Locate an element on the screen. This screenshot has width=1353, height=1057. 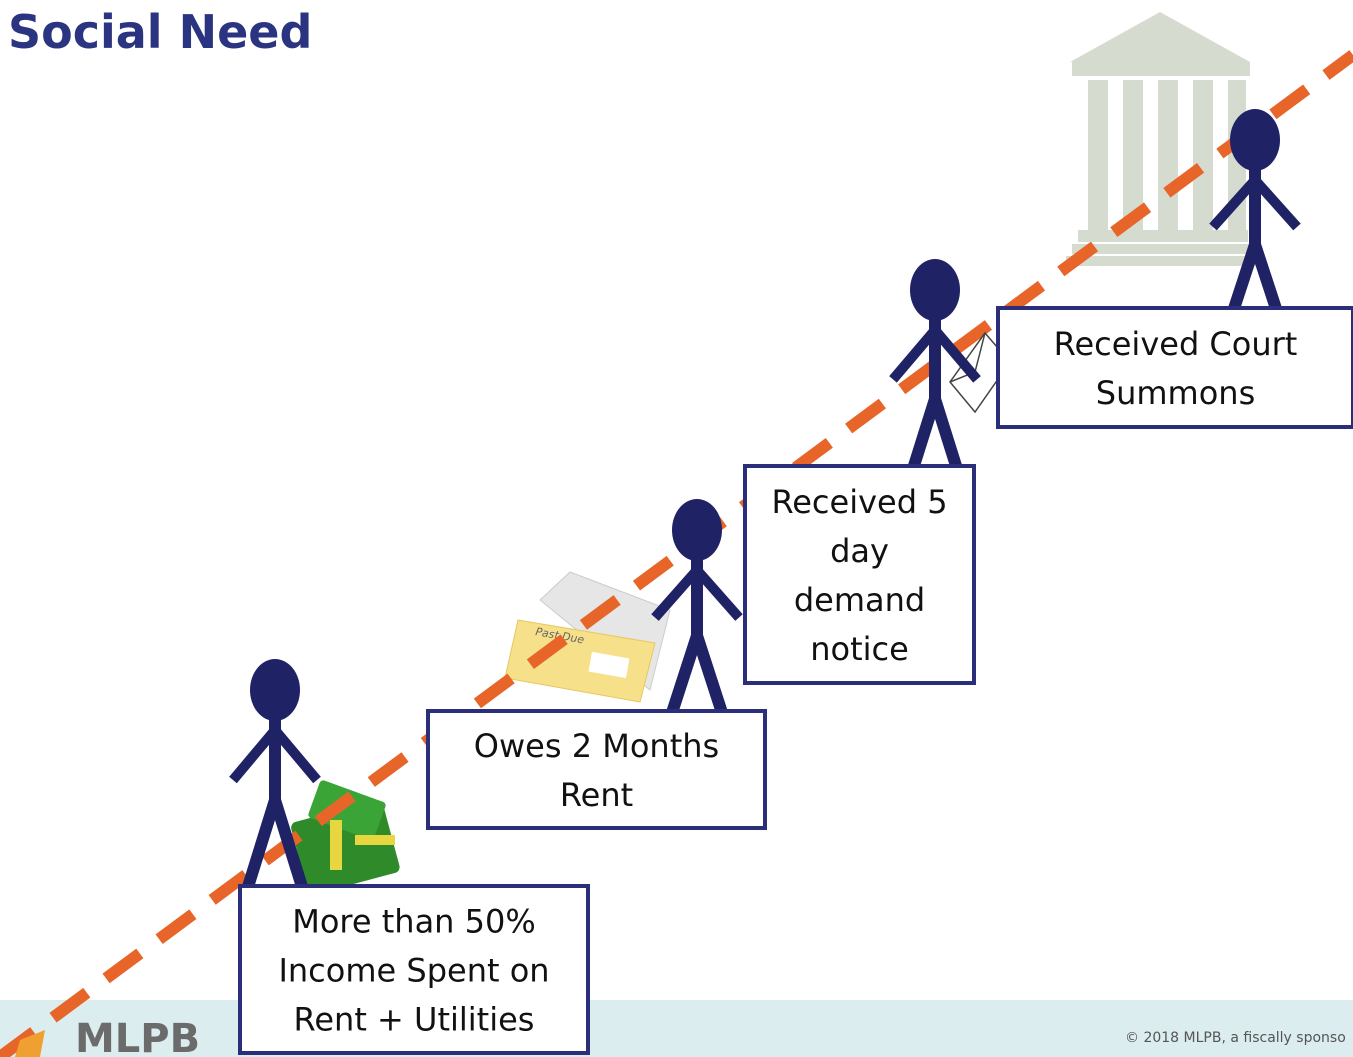
box-line: Owes 2 Months is located at coordinates (596, 746).